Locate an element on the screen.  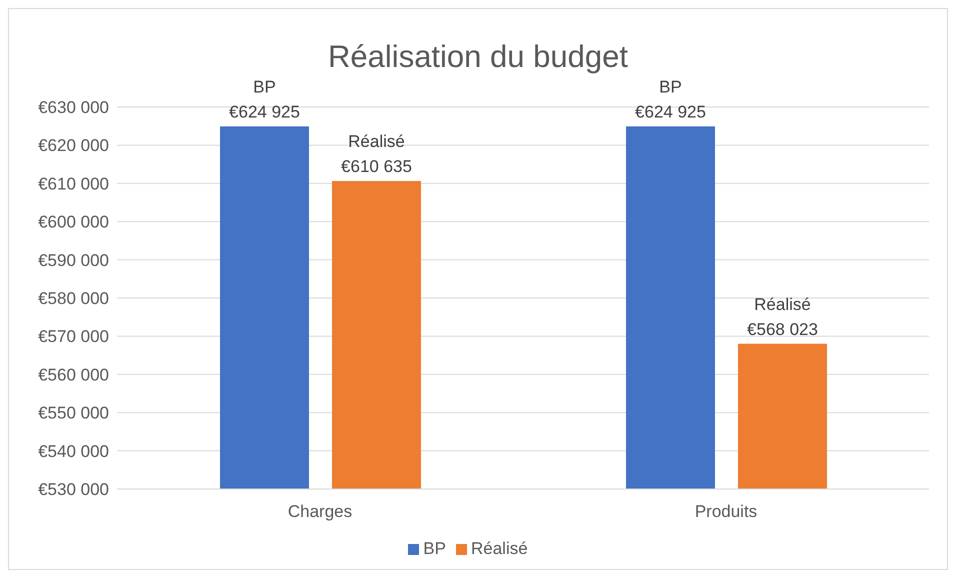
chart-title: Réalisation du budget is located at coordinates (478, 57).